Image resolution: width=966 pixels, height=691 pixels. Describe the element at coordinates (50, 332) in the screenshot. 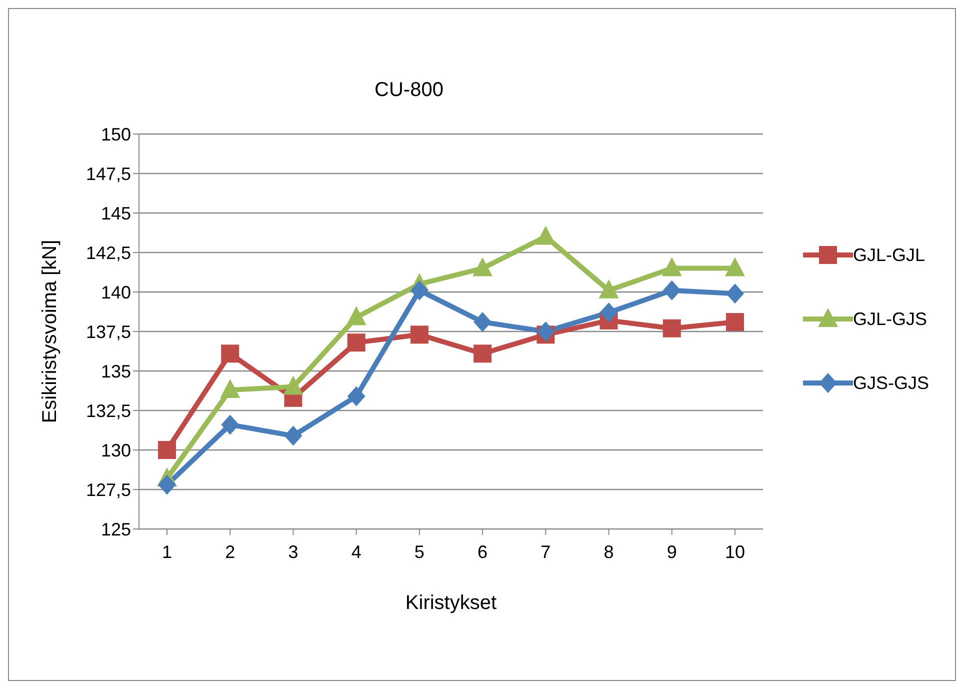

I see `y-axis-title: Esikiristysvoima [kN]` at that location.